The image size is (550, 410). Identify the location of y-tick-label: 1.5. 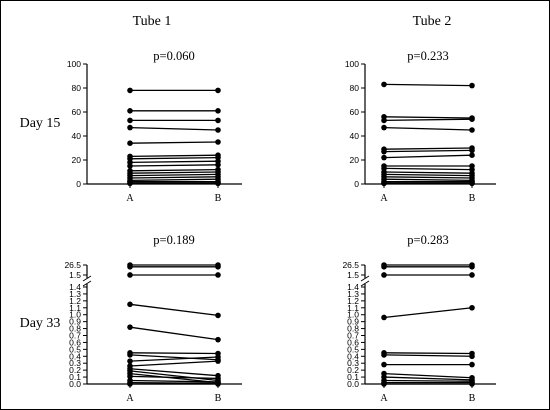
(353, 275).